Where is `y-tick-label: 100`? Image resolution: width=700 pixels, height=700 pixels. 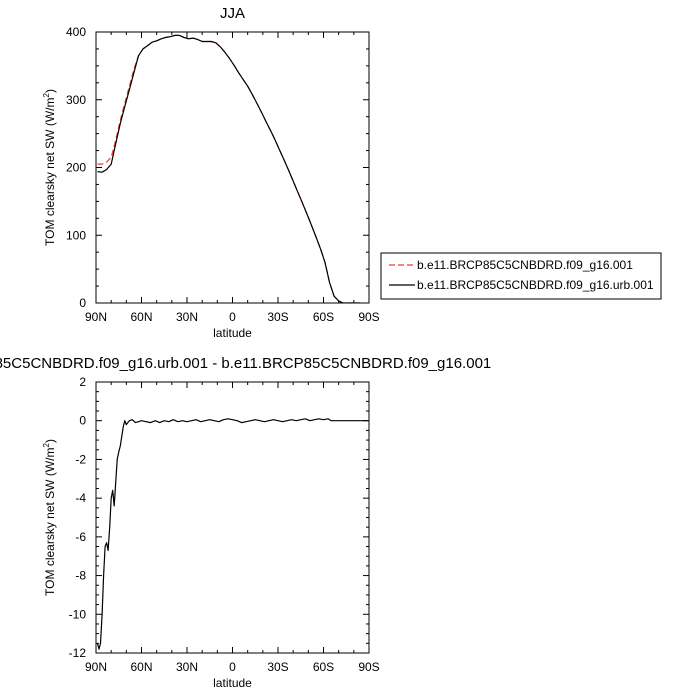 y-tick-label: 100 is located at coordinates (76, 235).